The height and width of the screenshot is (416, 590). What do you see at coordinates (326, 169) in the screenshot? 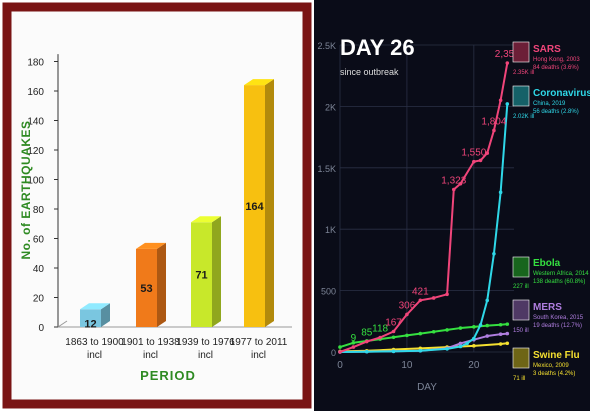
I see `y-tick-label-3: 1.5K` at bounding box center [326, 169].